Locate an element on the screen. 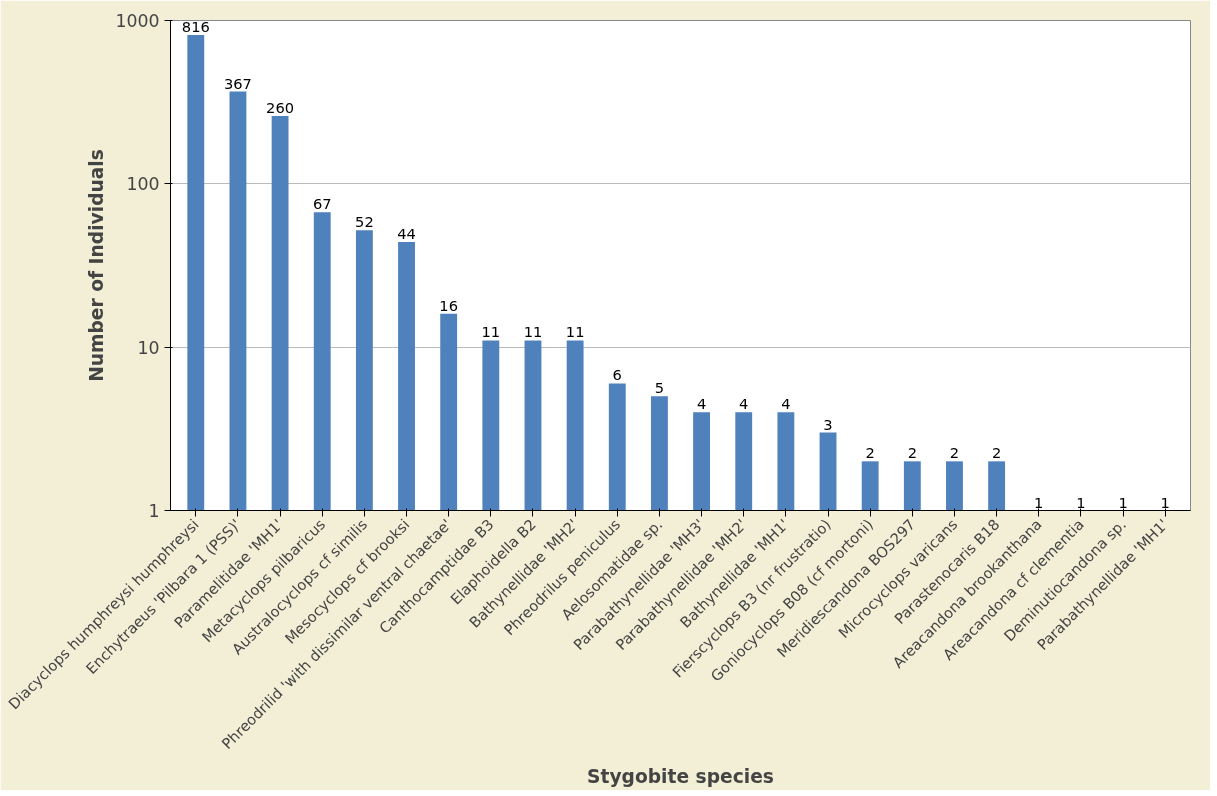 The height and width of the screenshot is (796, 1217). data-label: 52 is located at coordinates (364, 222).